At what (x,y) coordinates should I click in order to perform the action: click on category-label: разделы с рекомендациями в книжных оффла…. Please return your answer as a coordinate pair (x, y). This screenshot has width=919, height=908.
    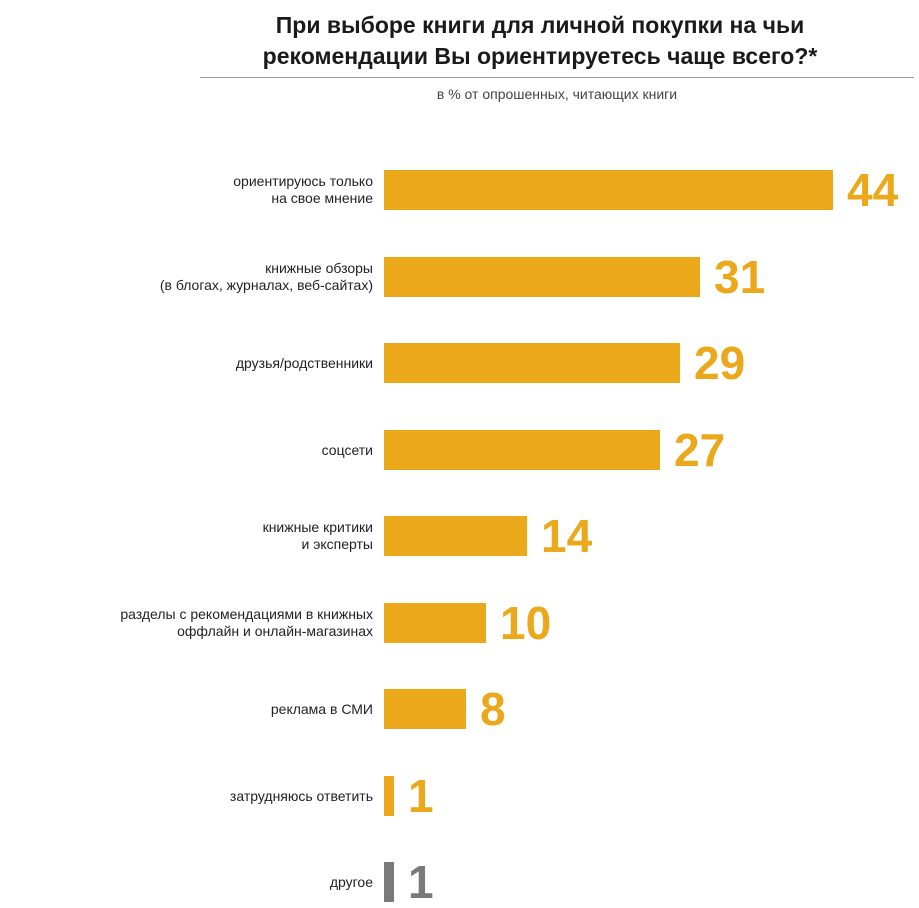
    Looking at the image, I should click on (246, 622).